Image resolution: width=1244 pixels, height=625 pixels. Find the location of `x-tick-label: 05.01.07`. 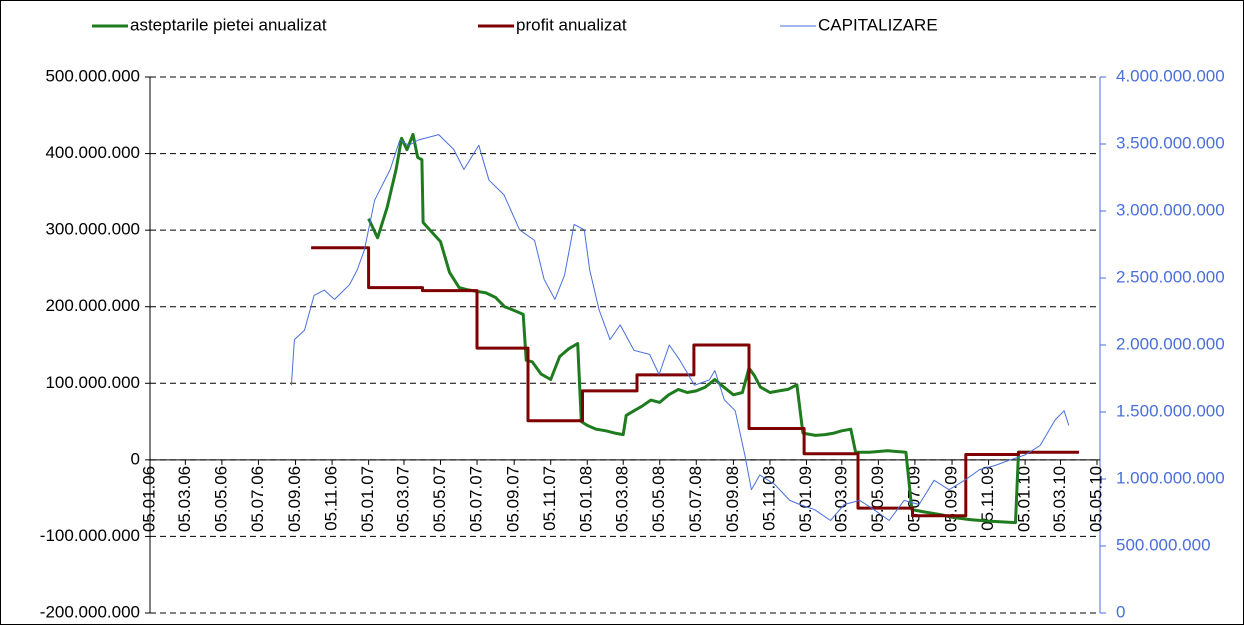

x-tick-label: 05.01.07 is located at coordinates (367, 499).